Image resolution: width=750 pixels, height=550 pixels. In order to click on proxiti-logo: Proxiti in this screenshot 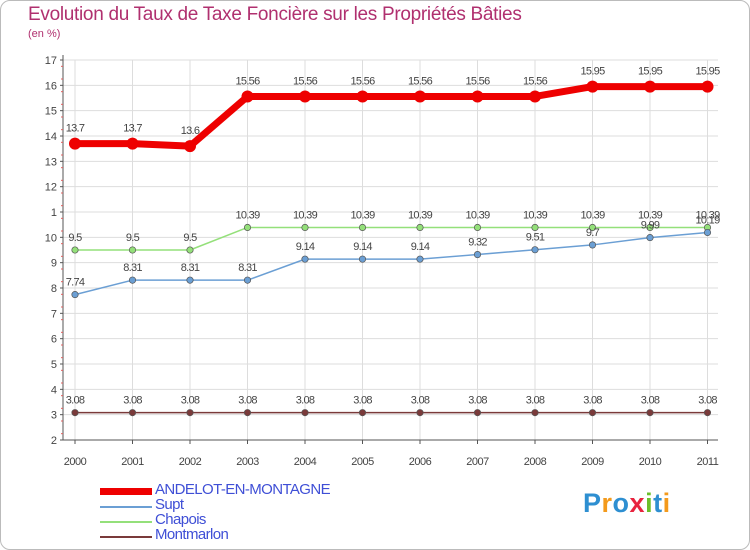, I will do `click(627, 503)`.